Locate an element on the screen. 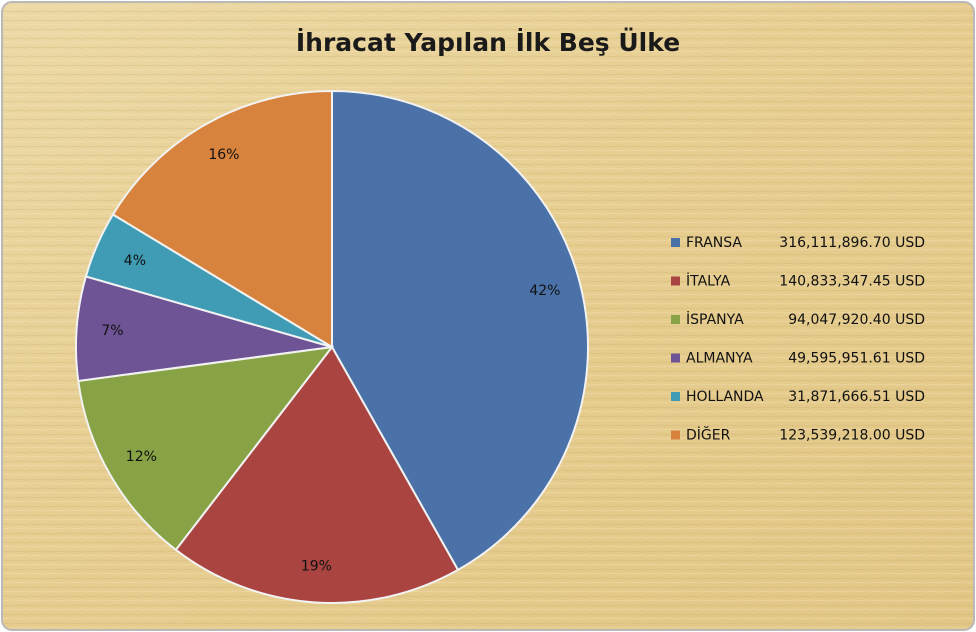 This screenshot has width=976, height=632. legend-amount: 140,833,347.45 USD is located at coordinates (852, 282).